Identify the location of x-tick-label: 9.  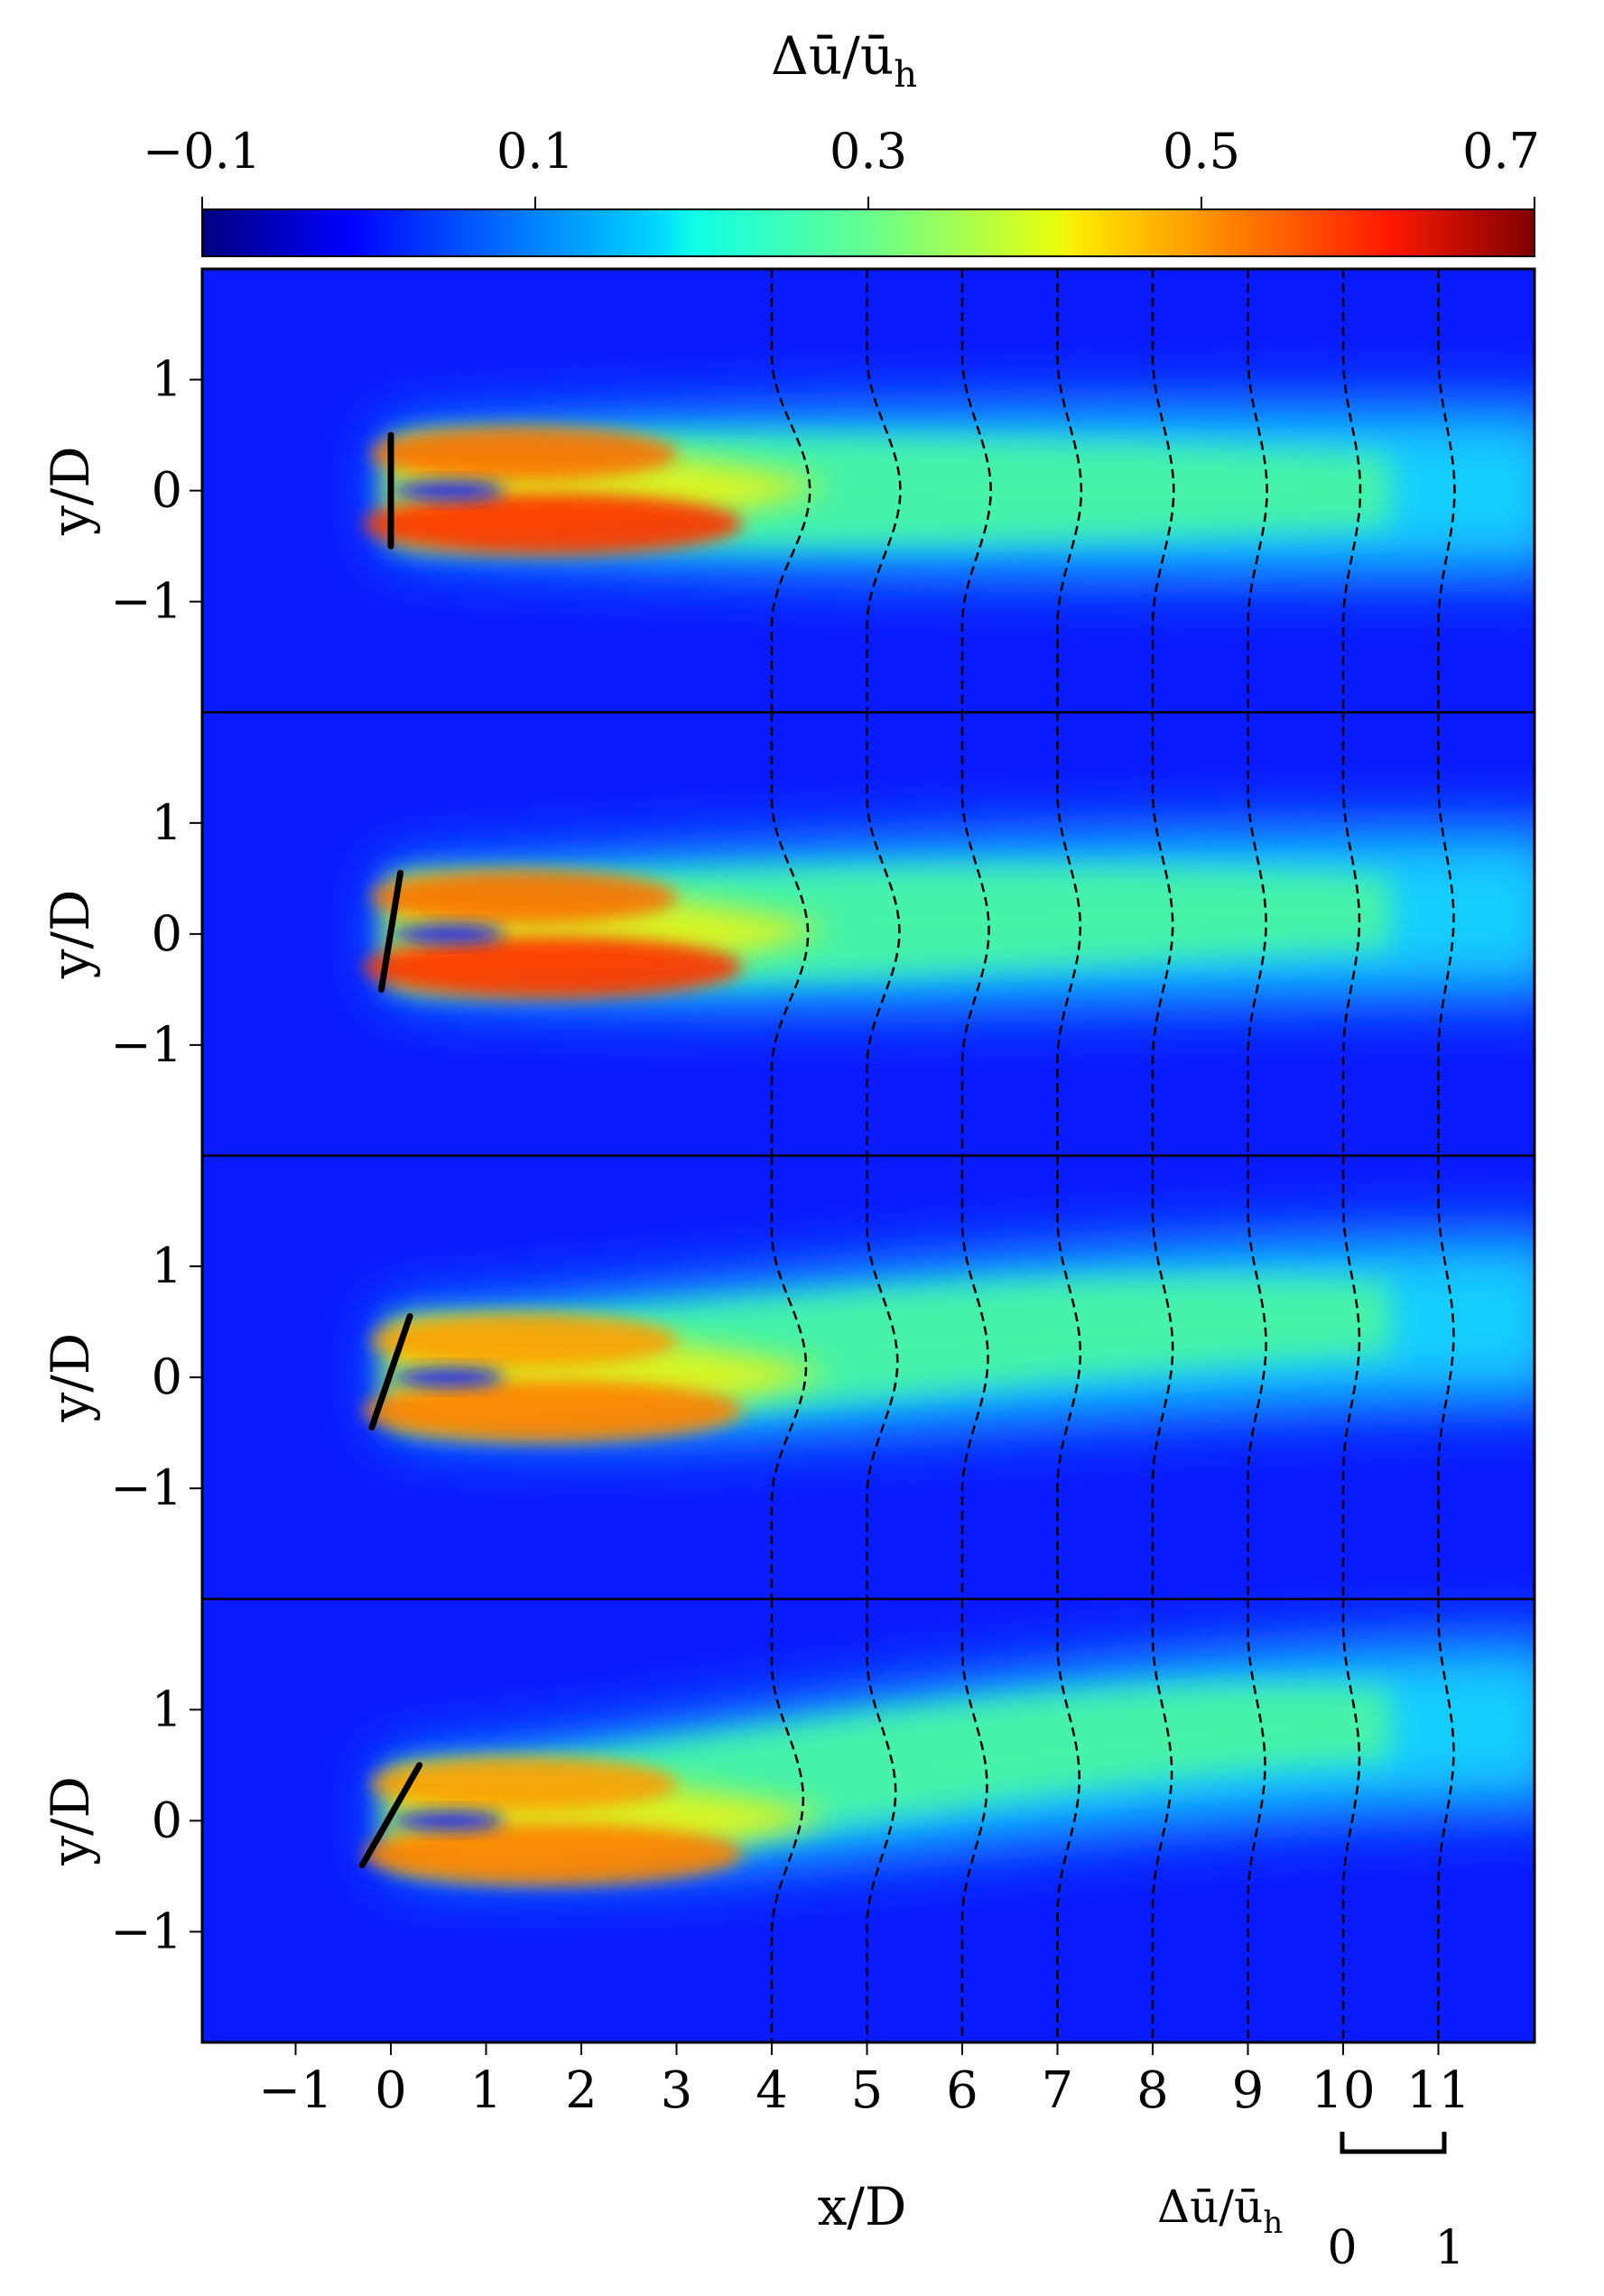
(1249, 2090).